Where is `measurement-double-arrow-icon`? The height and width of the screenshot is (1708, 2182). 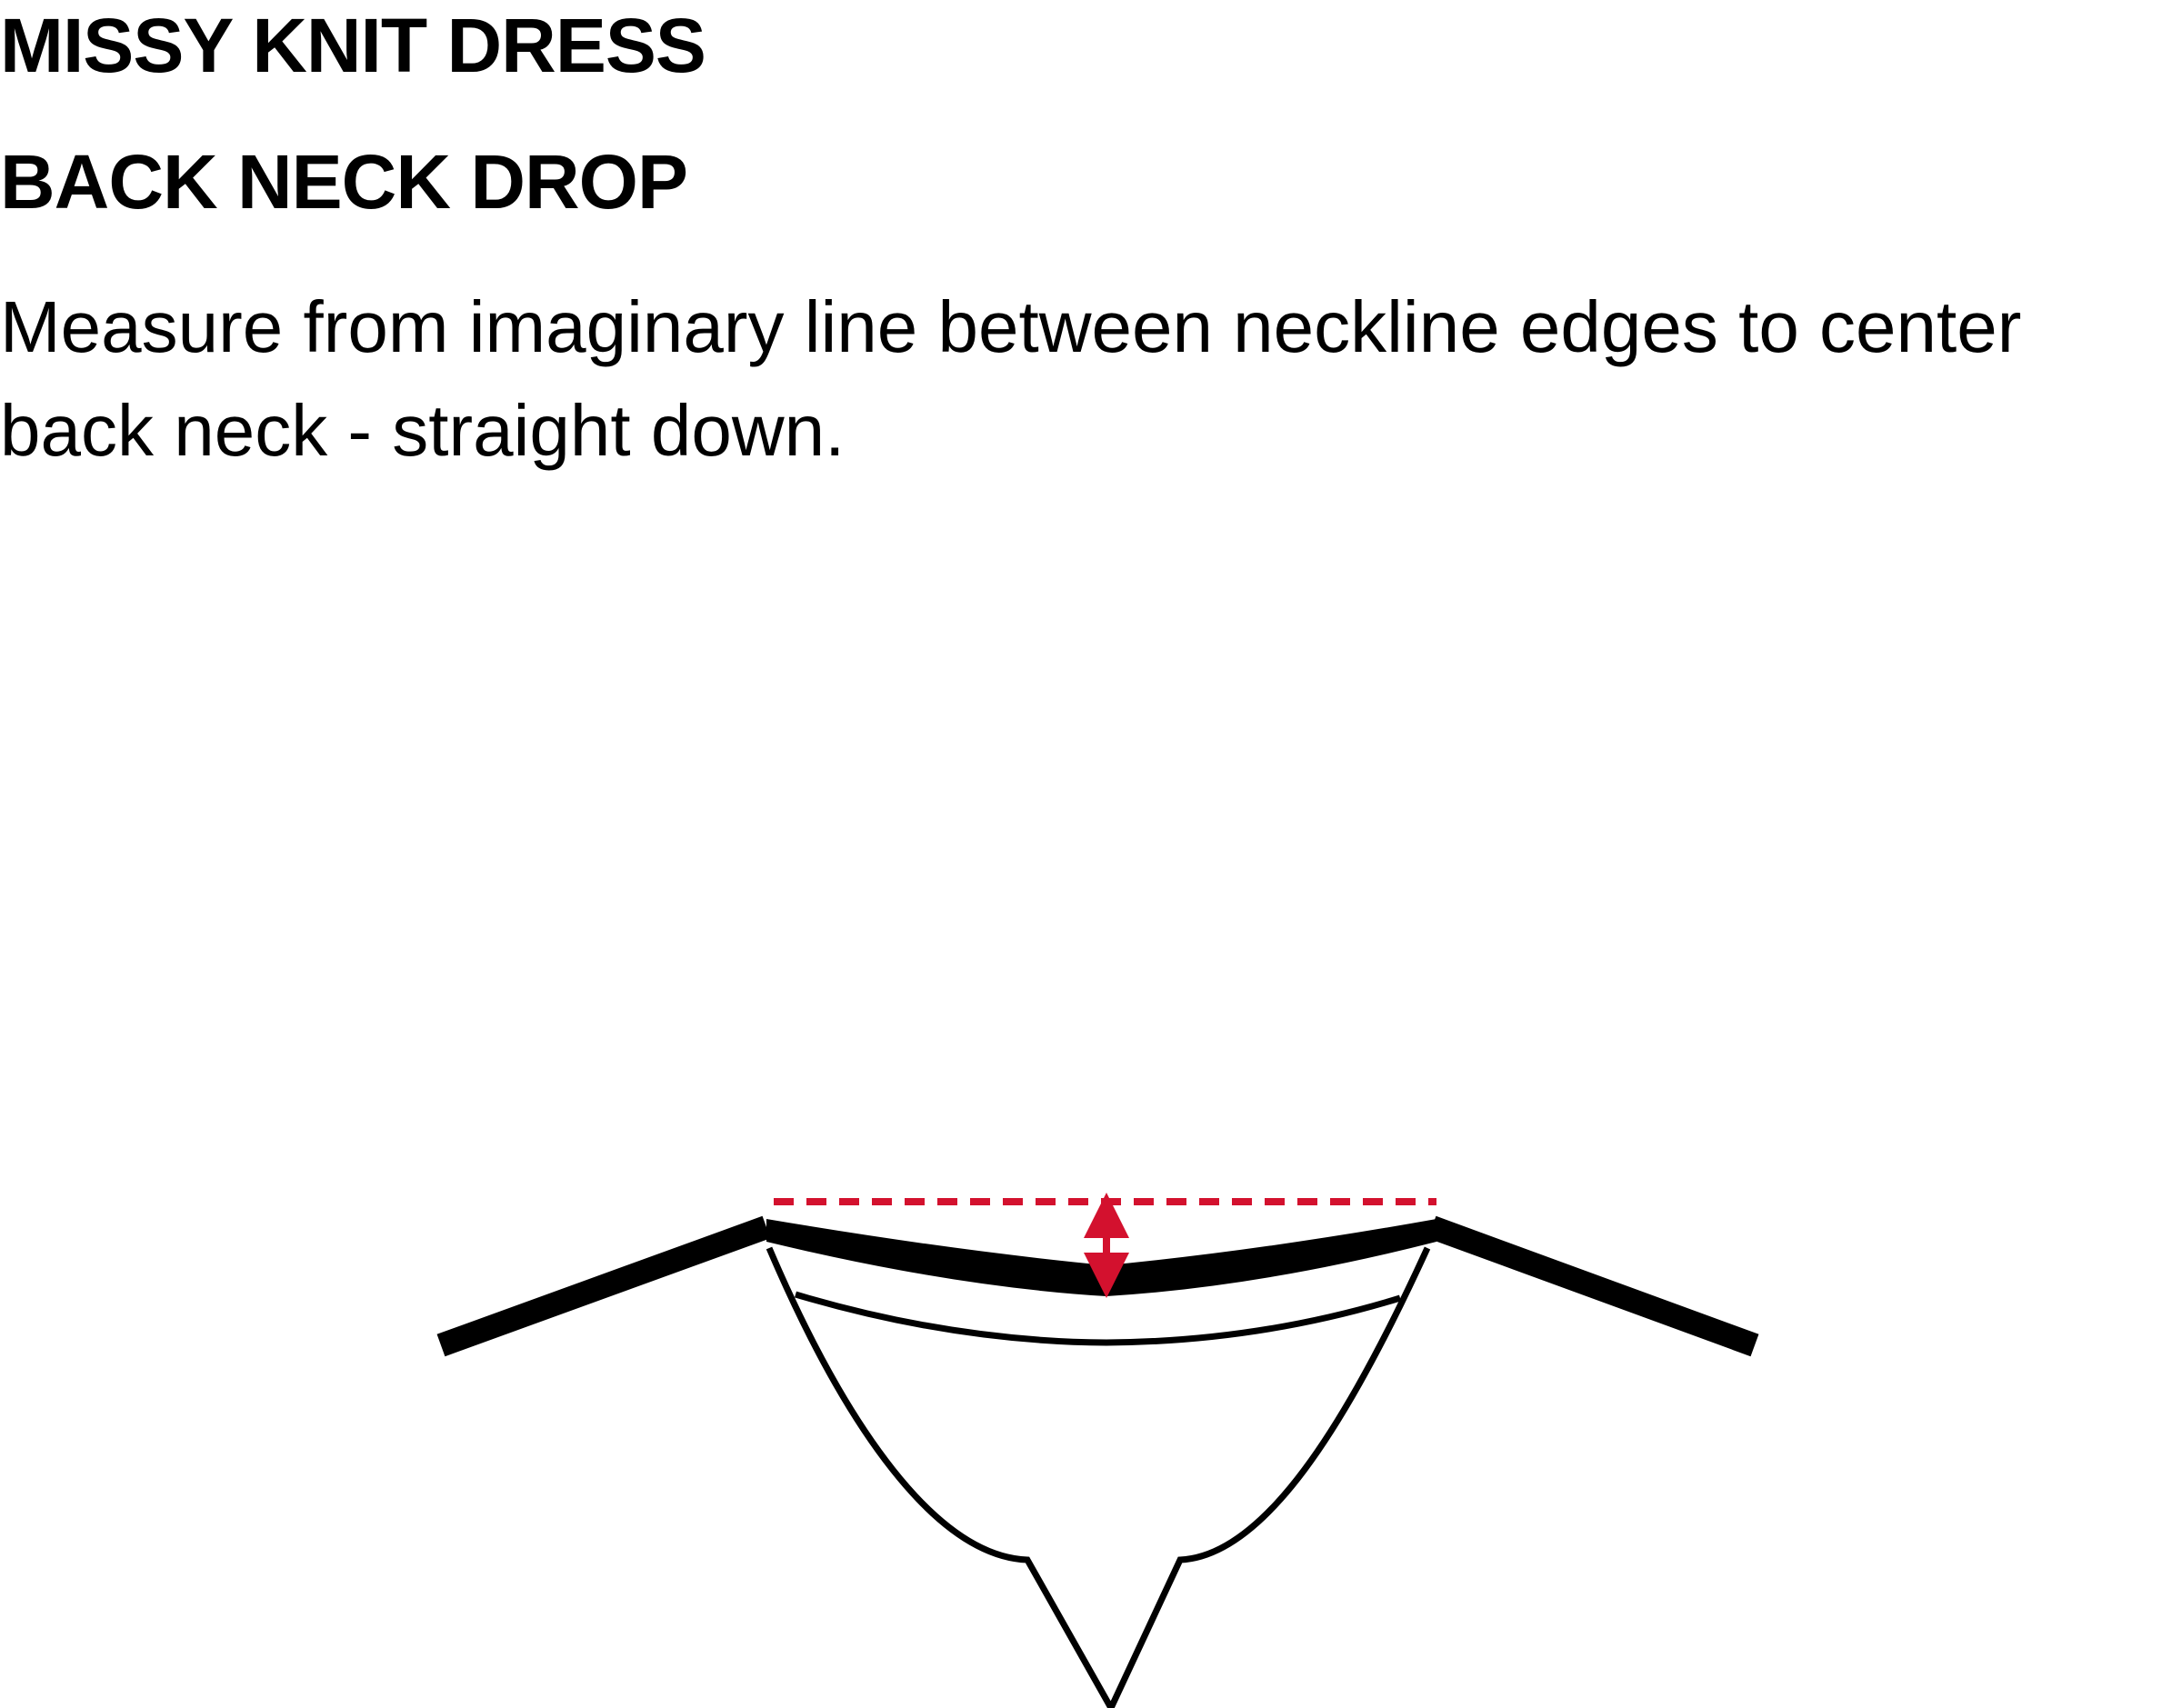 measurement-double-arrow-icon is located at coordinates (1106, 1246).